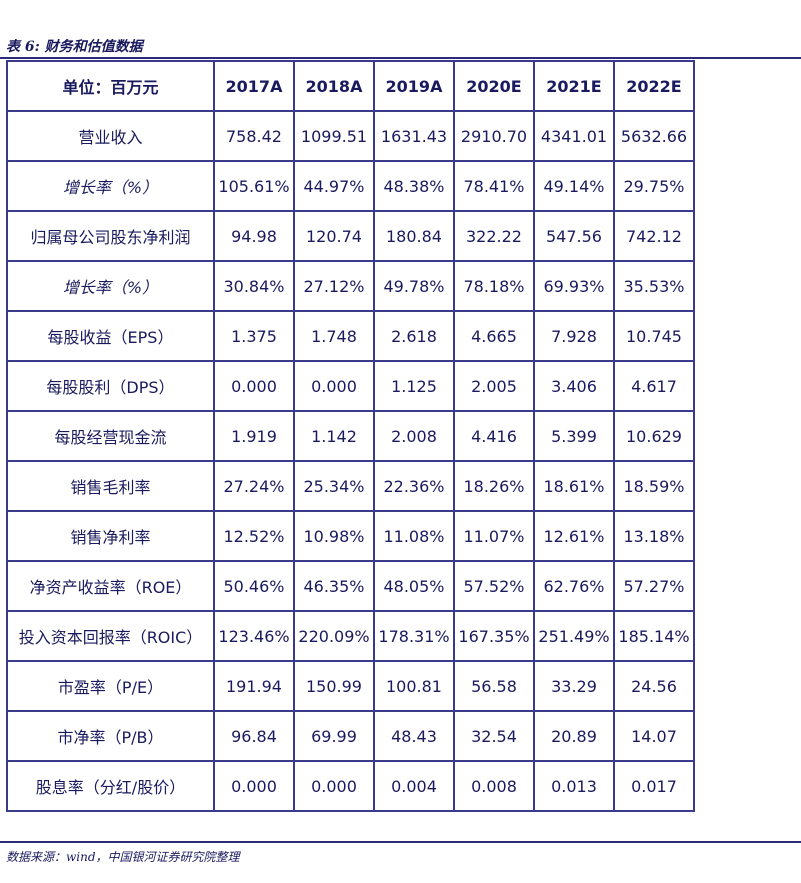 The image size is (801, 883). What do you see at coordinates (654, 136) in the screenshot?
I see `value-cell: 5632.66` at bounding box center [654, 136].